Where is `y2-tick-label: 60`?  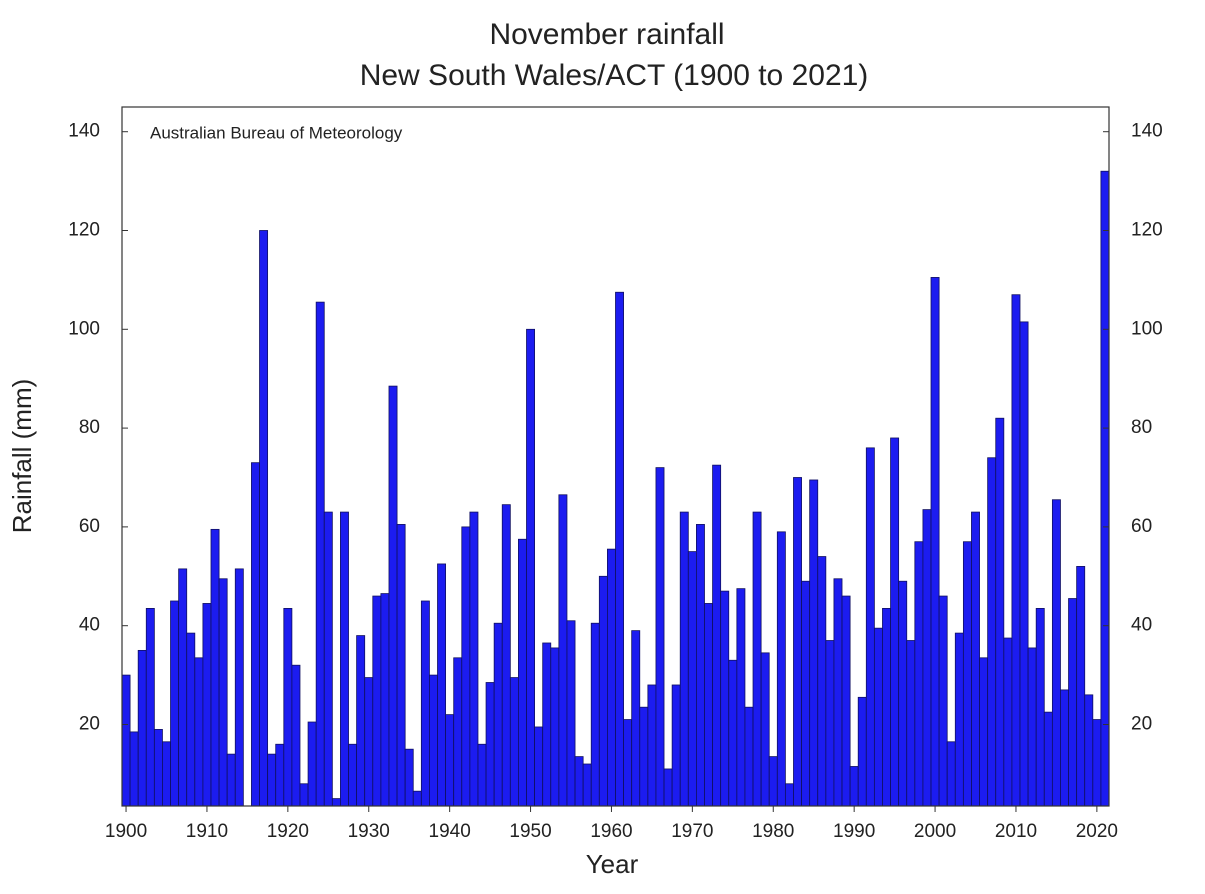
y2-tick-label: 60 is located at coordinates (1141, 526).